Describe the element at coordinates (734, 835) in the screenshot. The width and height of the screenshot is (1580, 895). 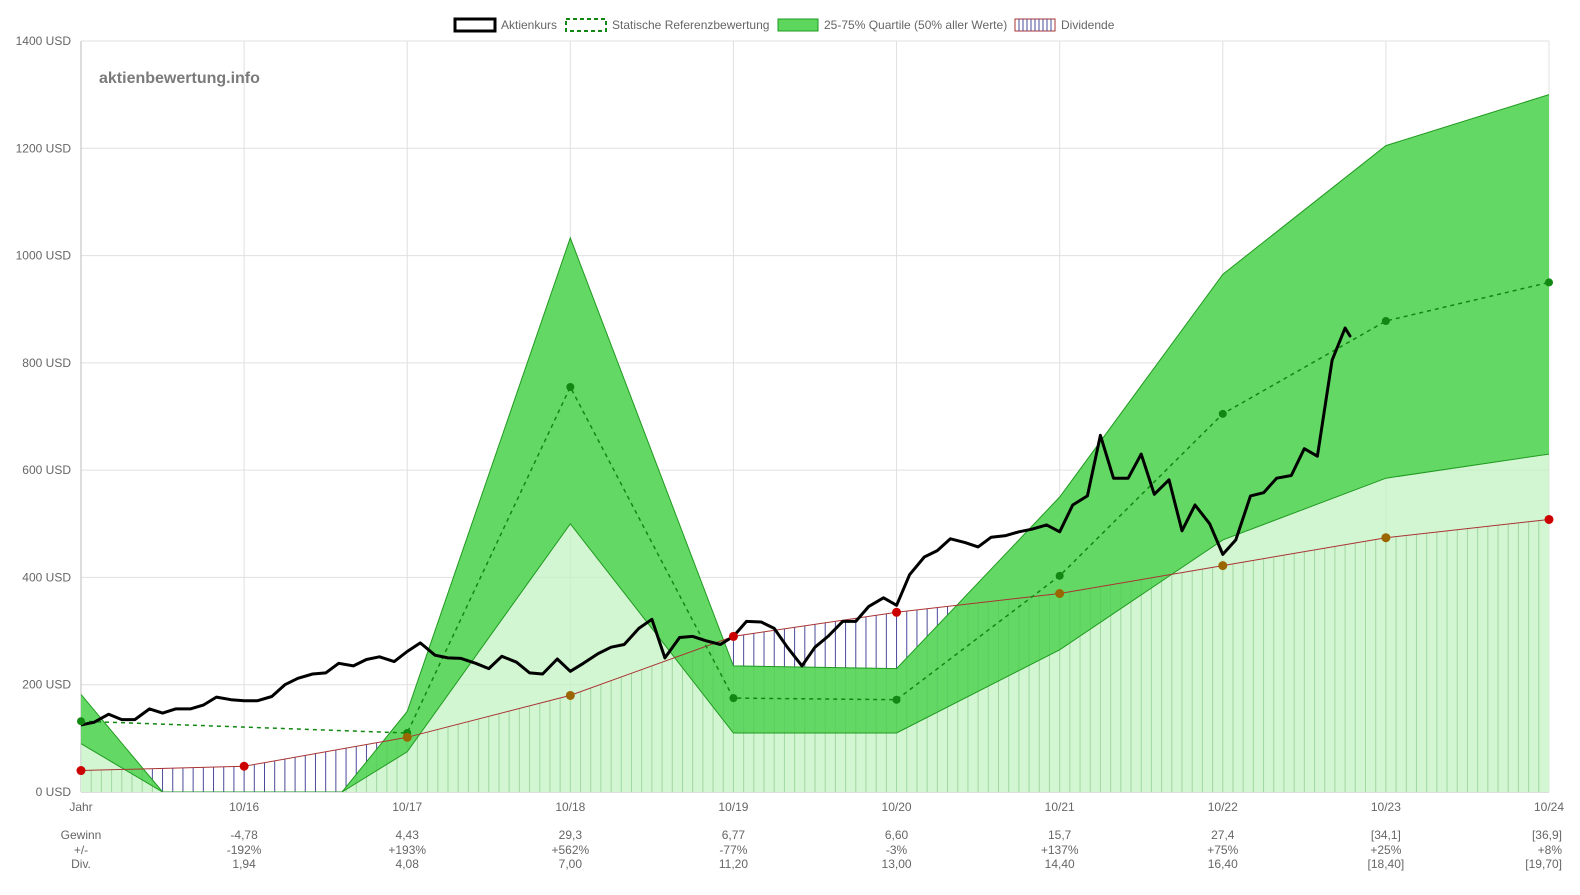
I see `footer-cell: 6,77` at that location.